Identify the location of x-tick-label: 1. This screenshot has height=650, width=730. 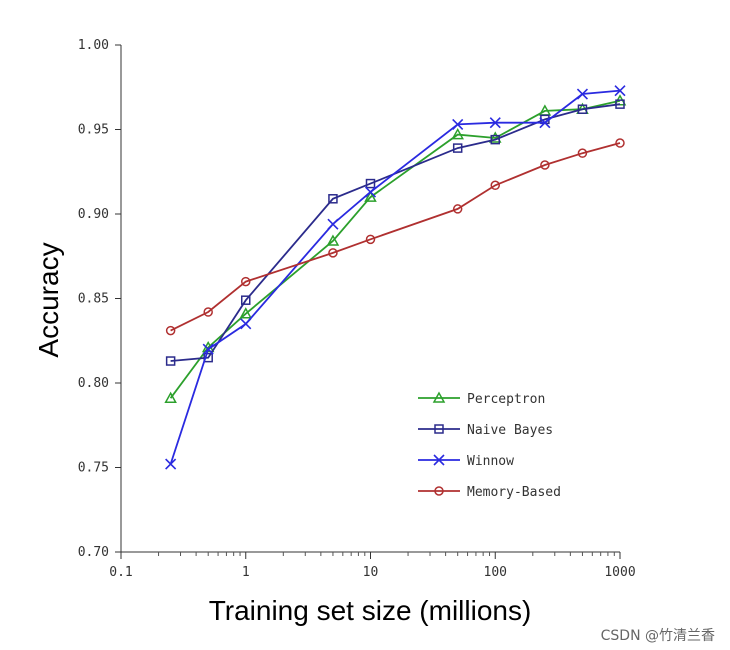
(246, 572).